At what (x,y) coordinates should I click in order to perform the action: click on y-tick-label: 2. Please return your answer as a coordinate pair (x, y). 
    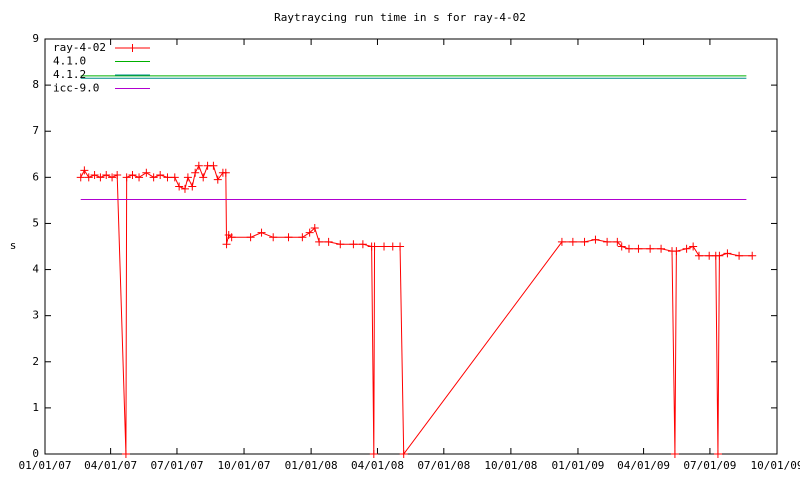
    Looking at the image, I should click on (35, 361).